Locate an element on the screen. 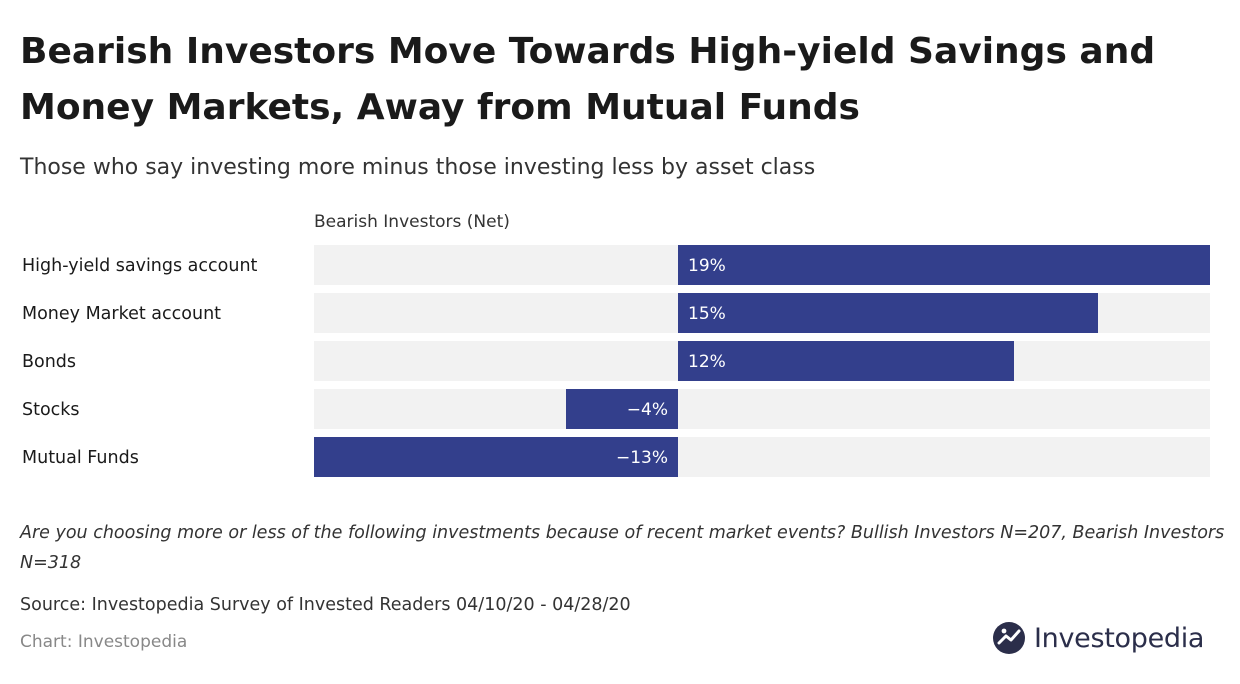  category-label-bonds: Bonds is located at coordinates (49, 362).